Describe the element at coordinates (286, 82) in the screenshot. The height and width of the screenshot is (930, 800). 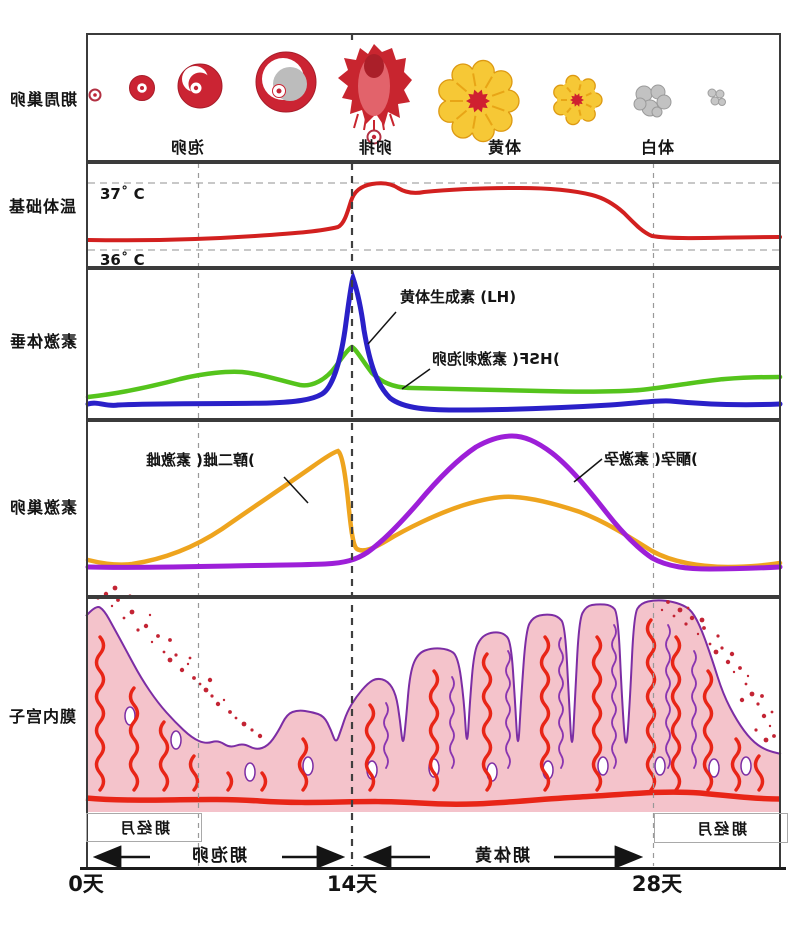
I see `mature-follicle` at that location.